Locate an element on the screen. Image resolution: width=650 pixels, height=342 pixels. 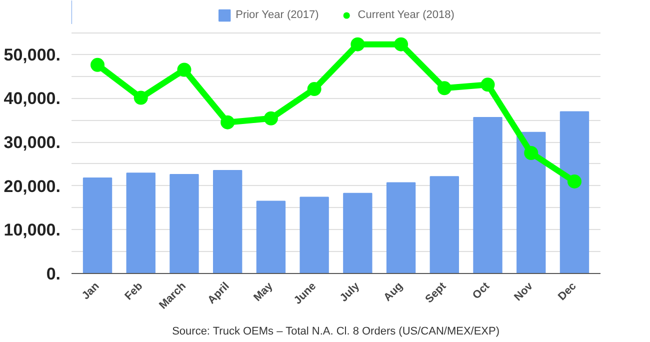
x-tick-label: Nov is located at coordinates (524, 292).